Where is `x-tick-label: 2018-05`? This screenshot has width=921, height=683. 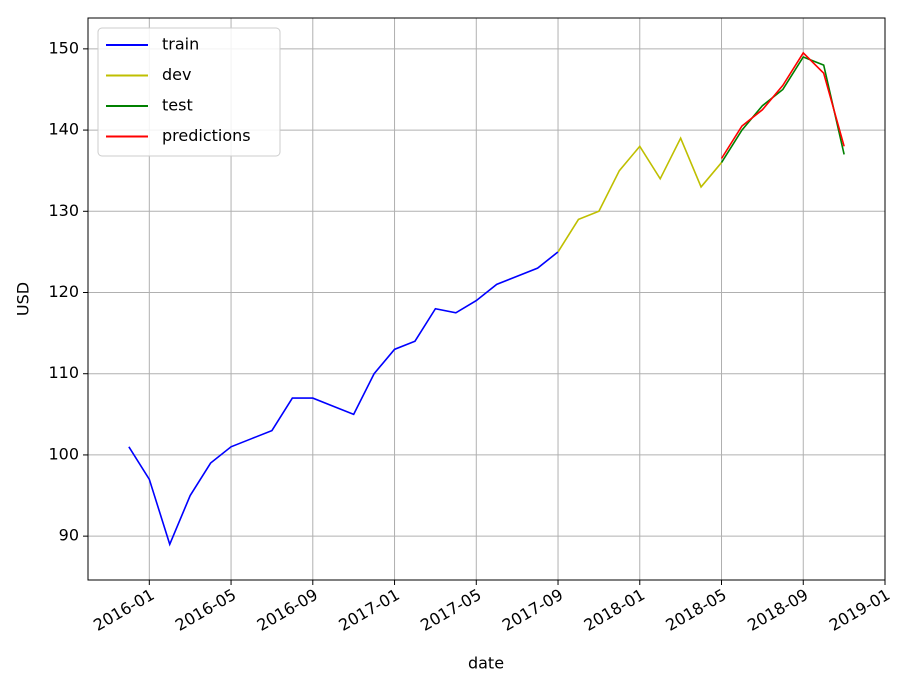
x-tick-label: 2018-05 is located at coordinates (695, 610).